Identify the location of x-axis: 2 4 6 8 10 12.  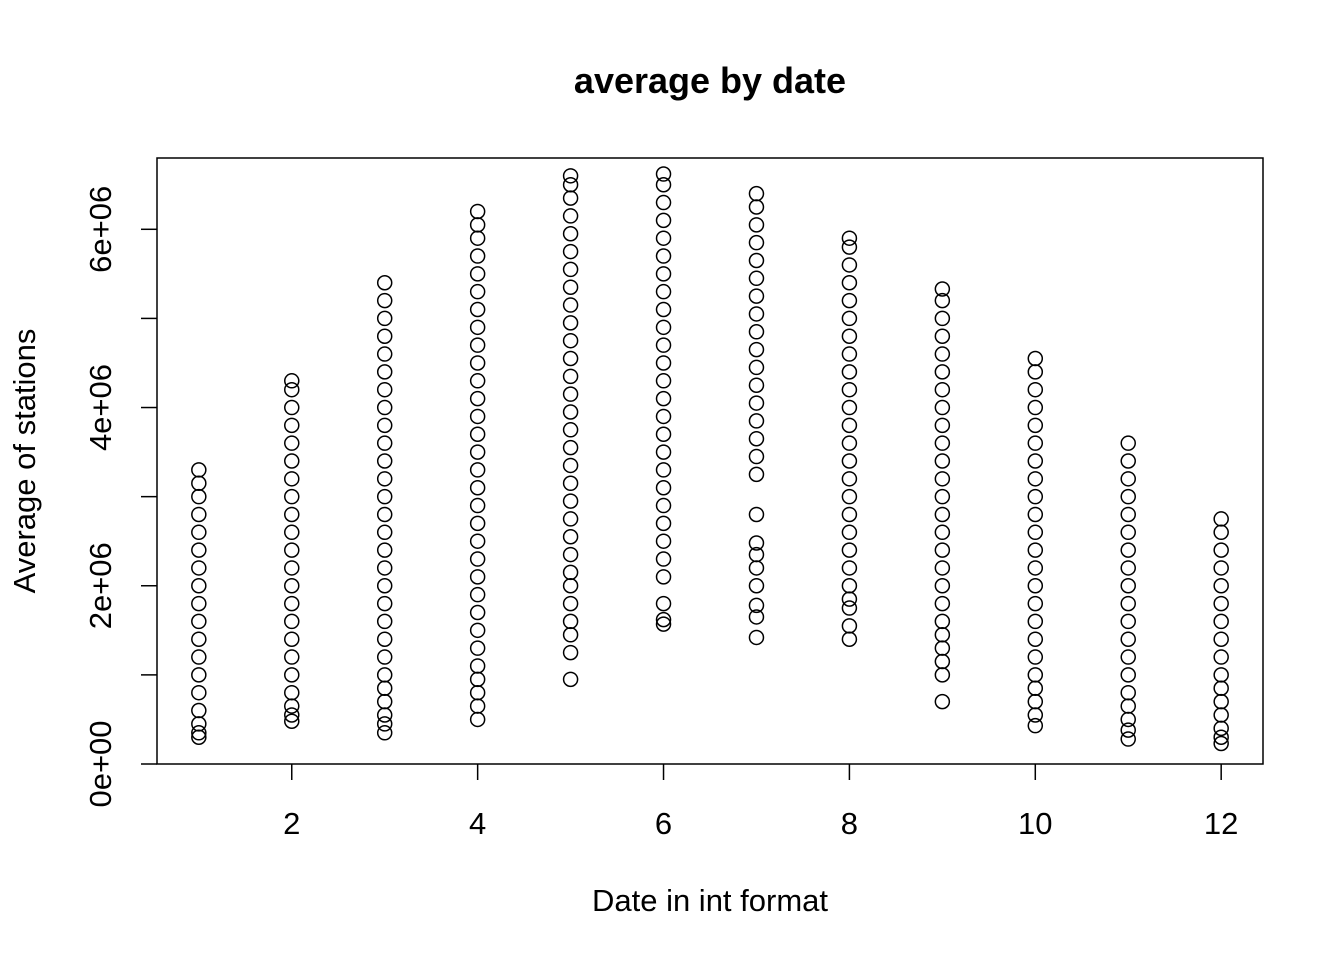
(760, 802).